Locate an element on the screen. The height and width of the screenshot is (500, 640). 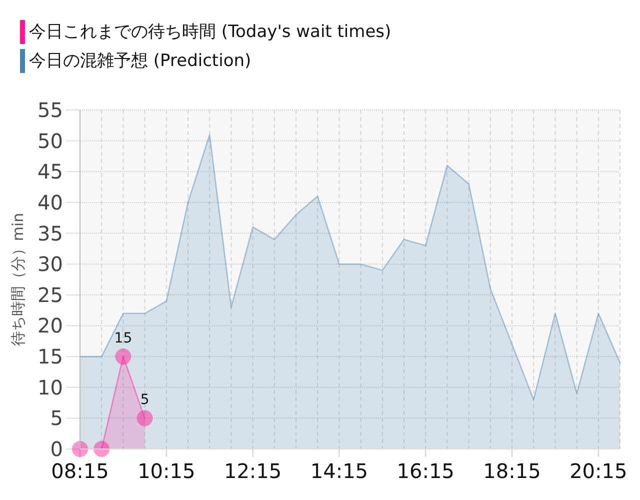
x-tick-label: 18:15 is located at coordinates (512, 471).